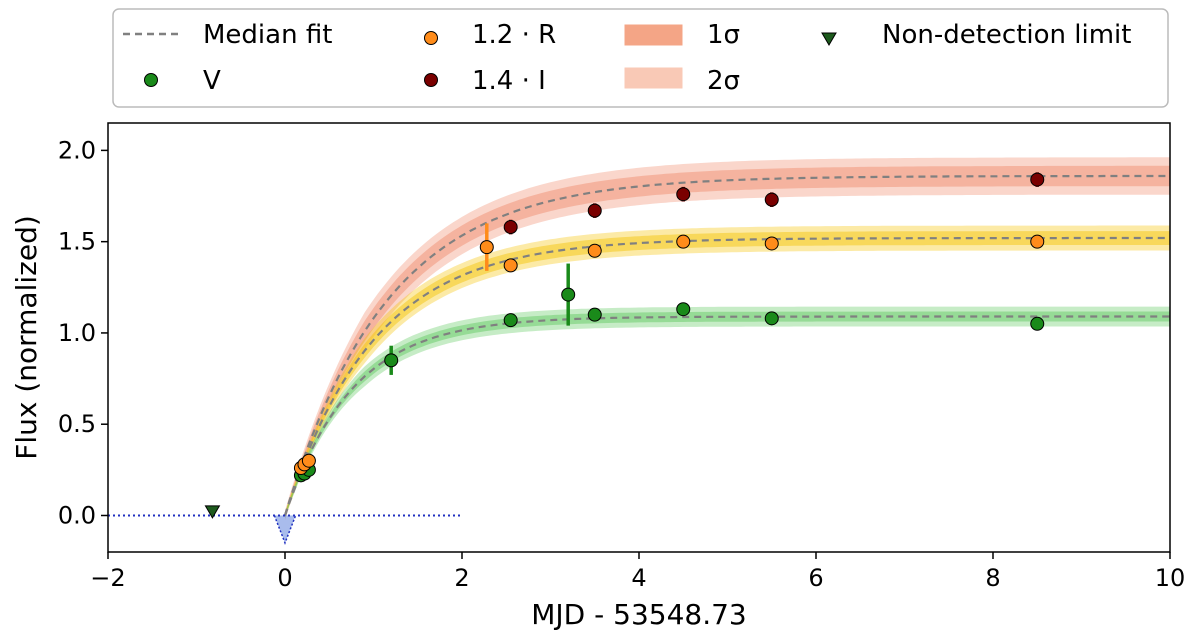 This screenshot has width=1200, height=643. I want to click on legend-i-marker, so click(431, 80).